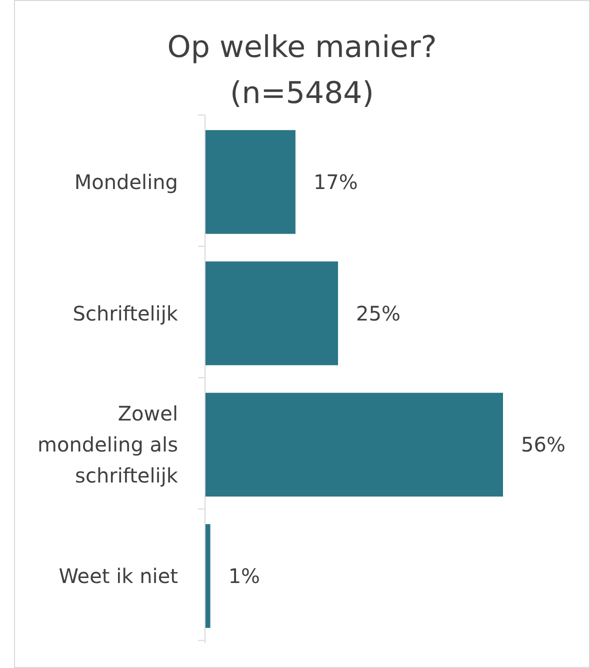 This screenshot has height=668, width=590. Describe the element at coordinates (335, 182) in the screenshot. I see `data-label: 17%` at that location.